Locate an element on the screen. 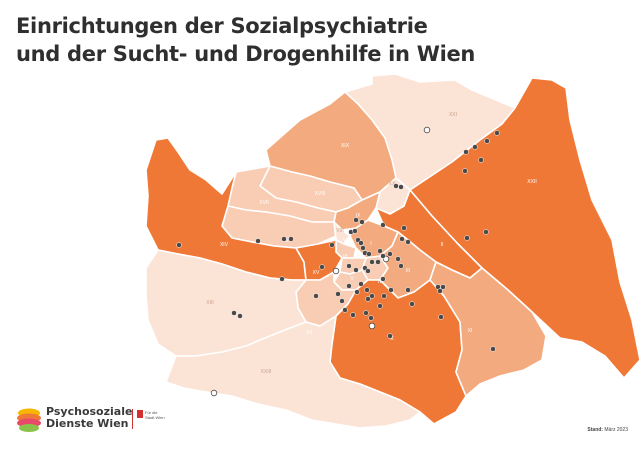  district-label-i: I is located at coordinates (370, 244).